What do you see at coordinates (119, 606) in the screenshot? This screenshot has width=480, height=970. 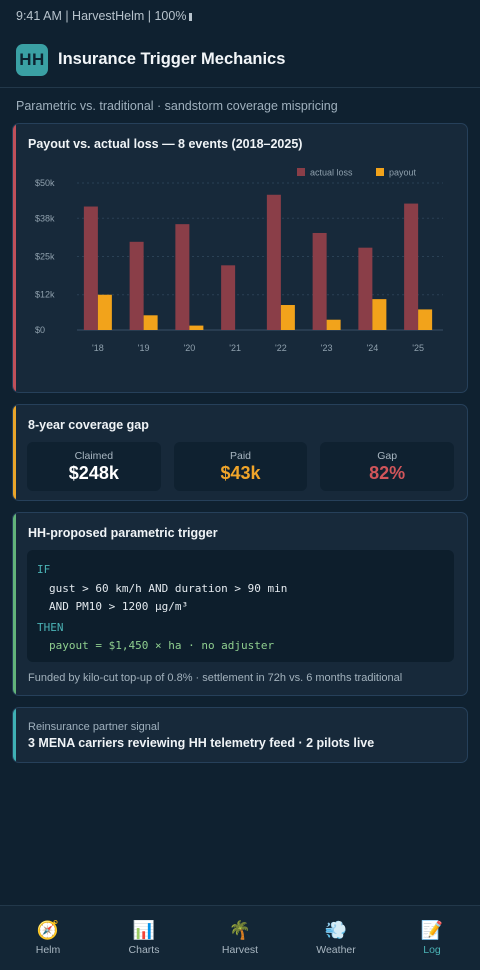 I see `code-condition-2: AND PM10 > 1200 µg/m³` at bounding box center [119, 606].